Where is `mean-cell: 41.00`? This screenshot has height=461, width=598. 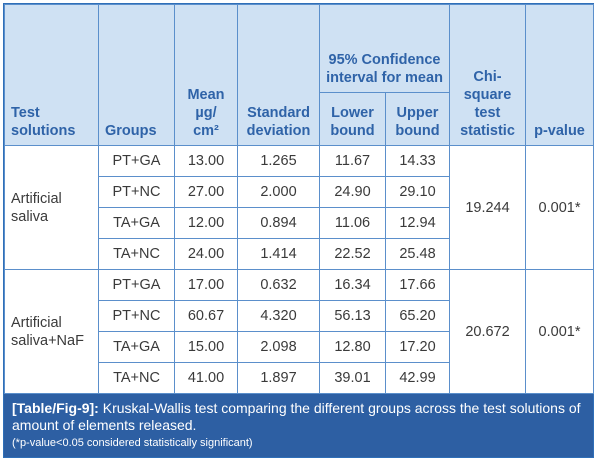 mean-cell: 41.00 is located at coordinates (206, 378).